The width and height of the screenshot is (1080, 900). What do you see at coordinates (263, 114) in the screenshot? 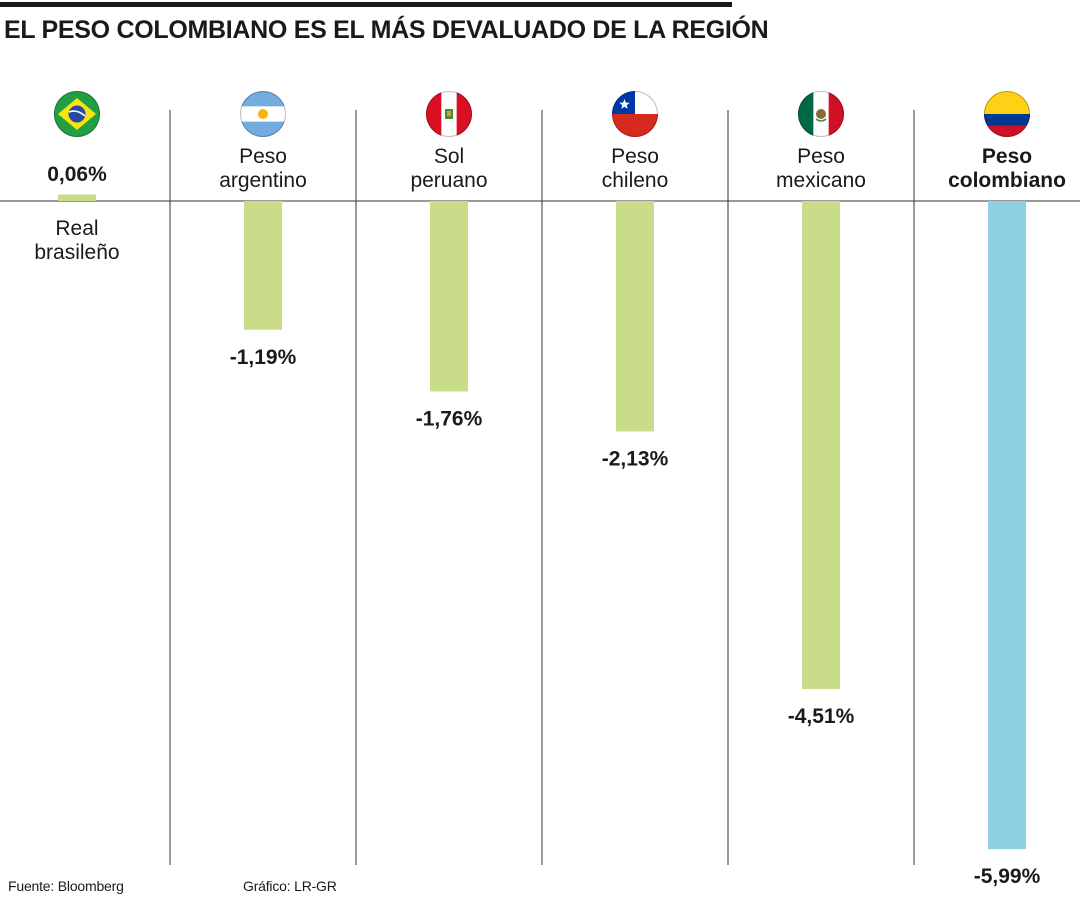
I see `argentina-flag-icon` at bounding box center [263, 114].